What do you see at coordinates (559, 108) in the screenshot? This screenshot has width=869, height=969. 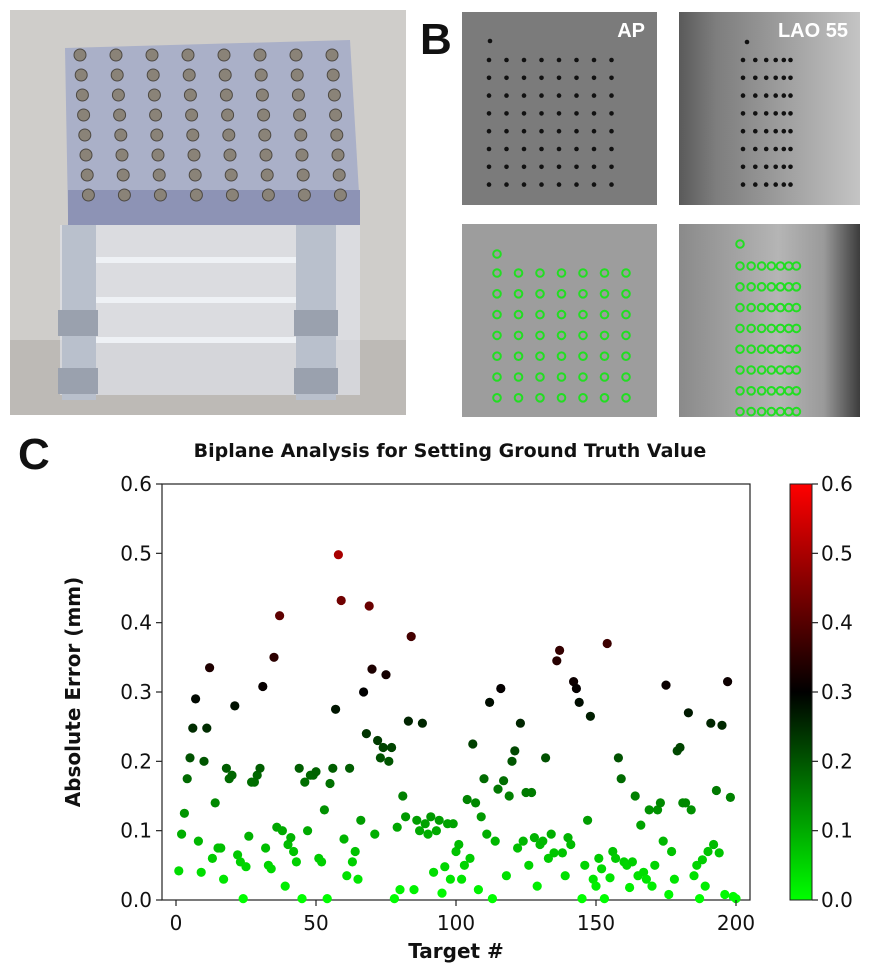 I see `xray-ap-image: AP` at bounding box center [559, 108].